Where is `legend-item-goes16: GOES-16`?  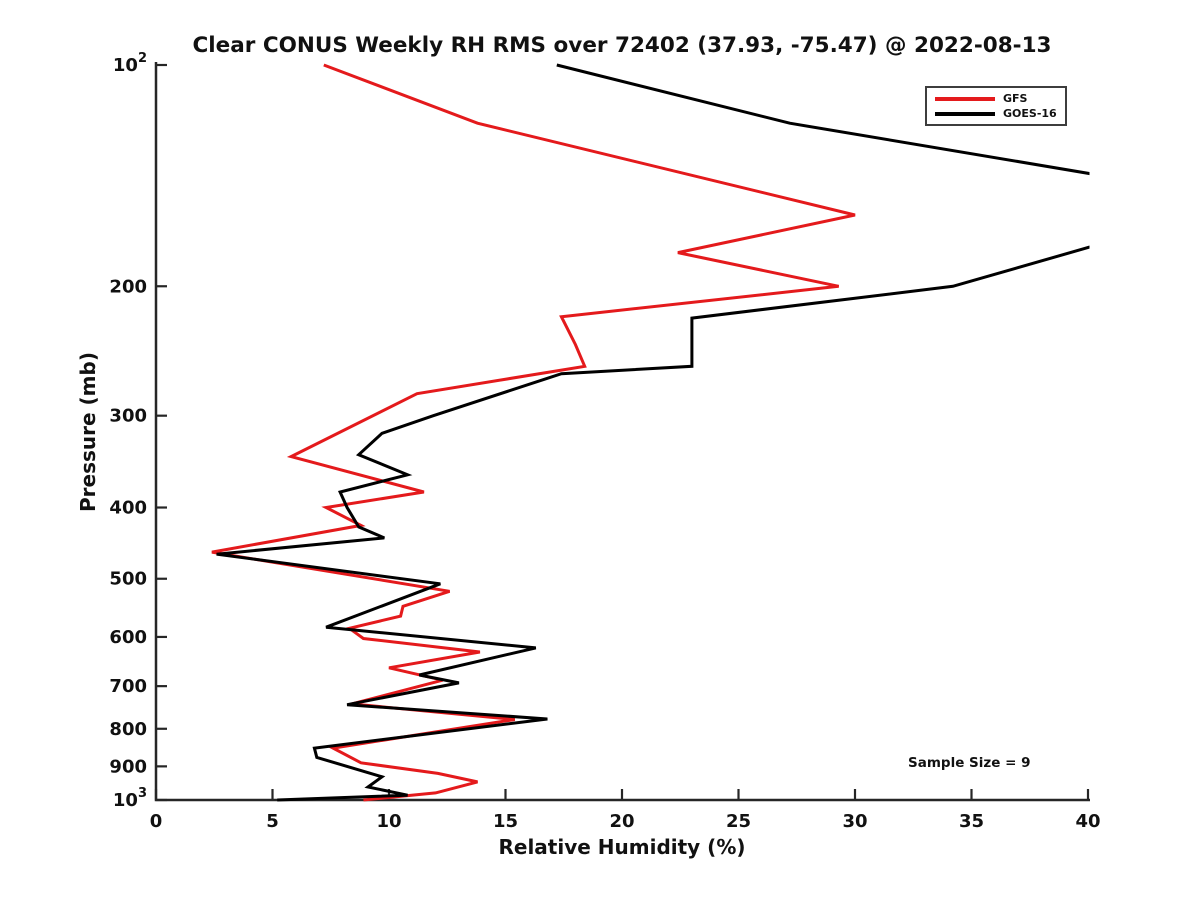
legend-item-goes16: GOES-16 is located at coordinates (996, 113).